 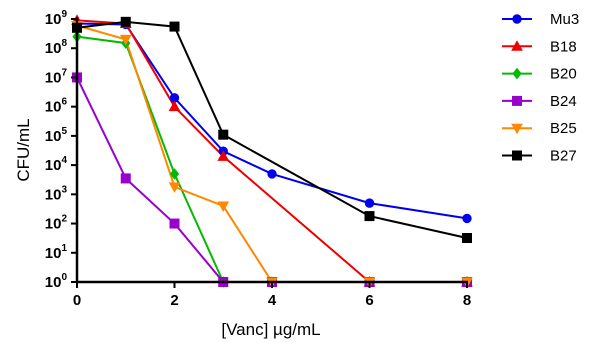 I want to click on legend-label: Mu3, so click(x=564, y=19).